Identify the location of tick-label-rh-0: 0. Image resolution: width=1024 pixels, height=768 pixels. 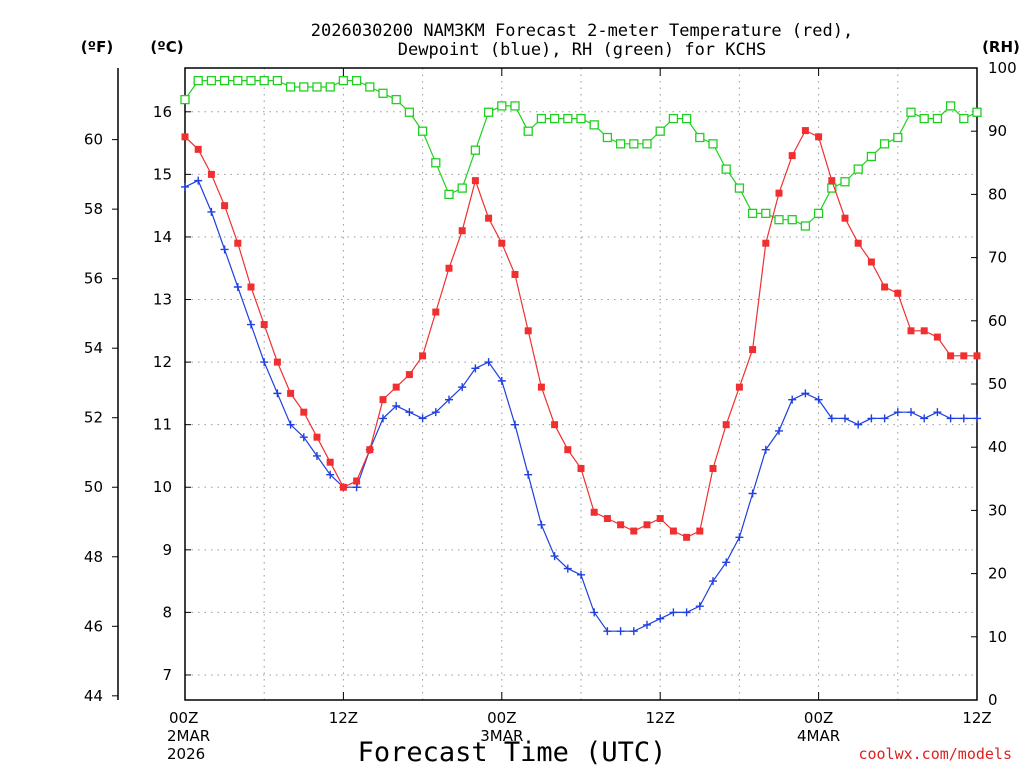
(993, 700).